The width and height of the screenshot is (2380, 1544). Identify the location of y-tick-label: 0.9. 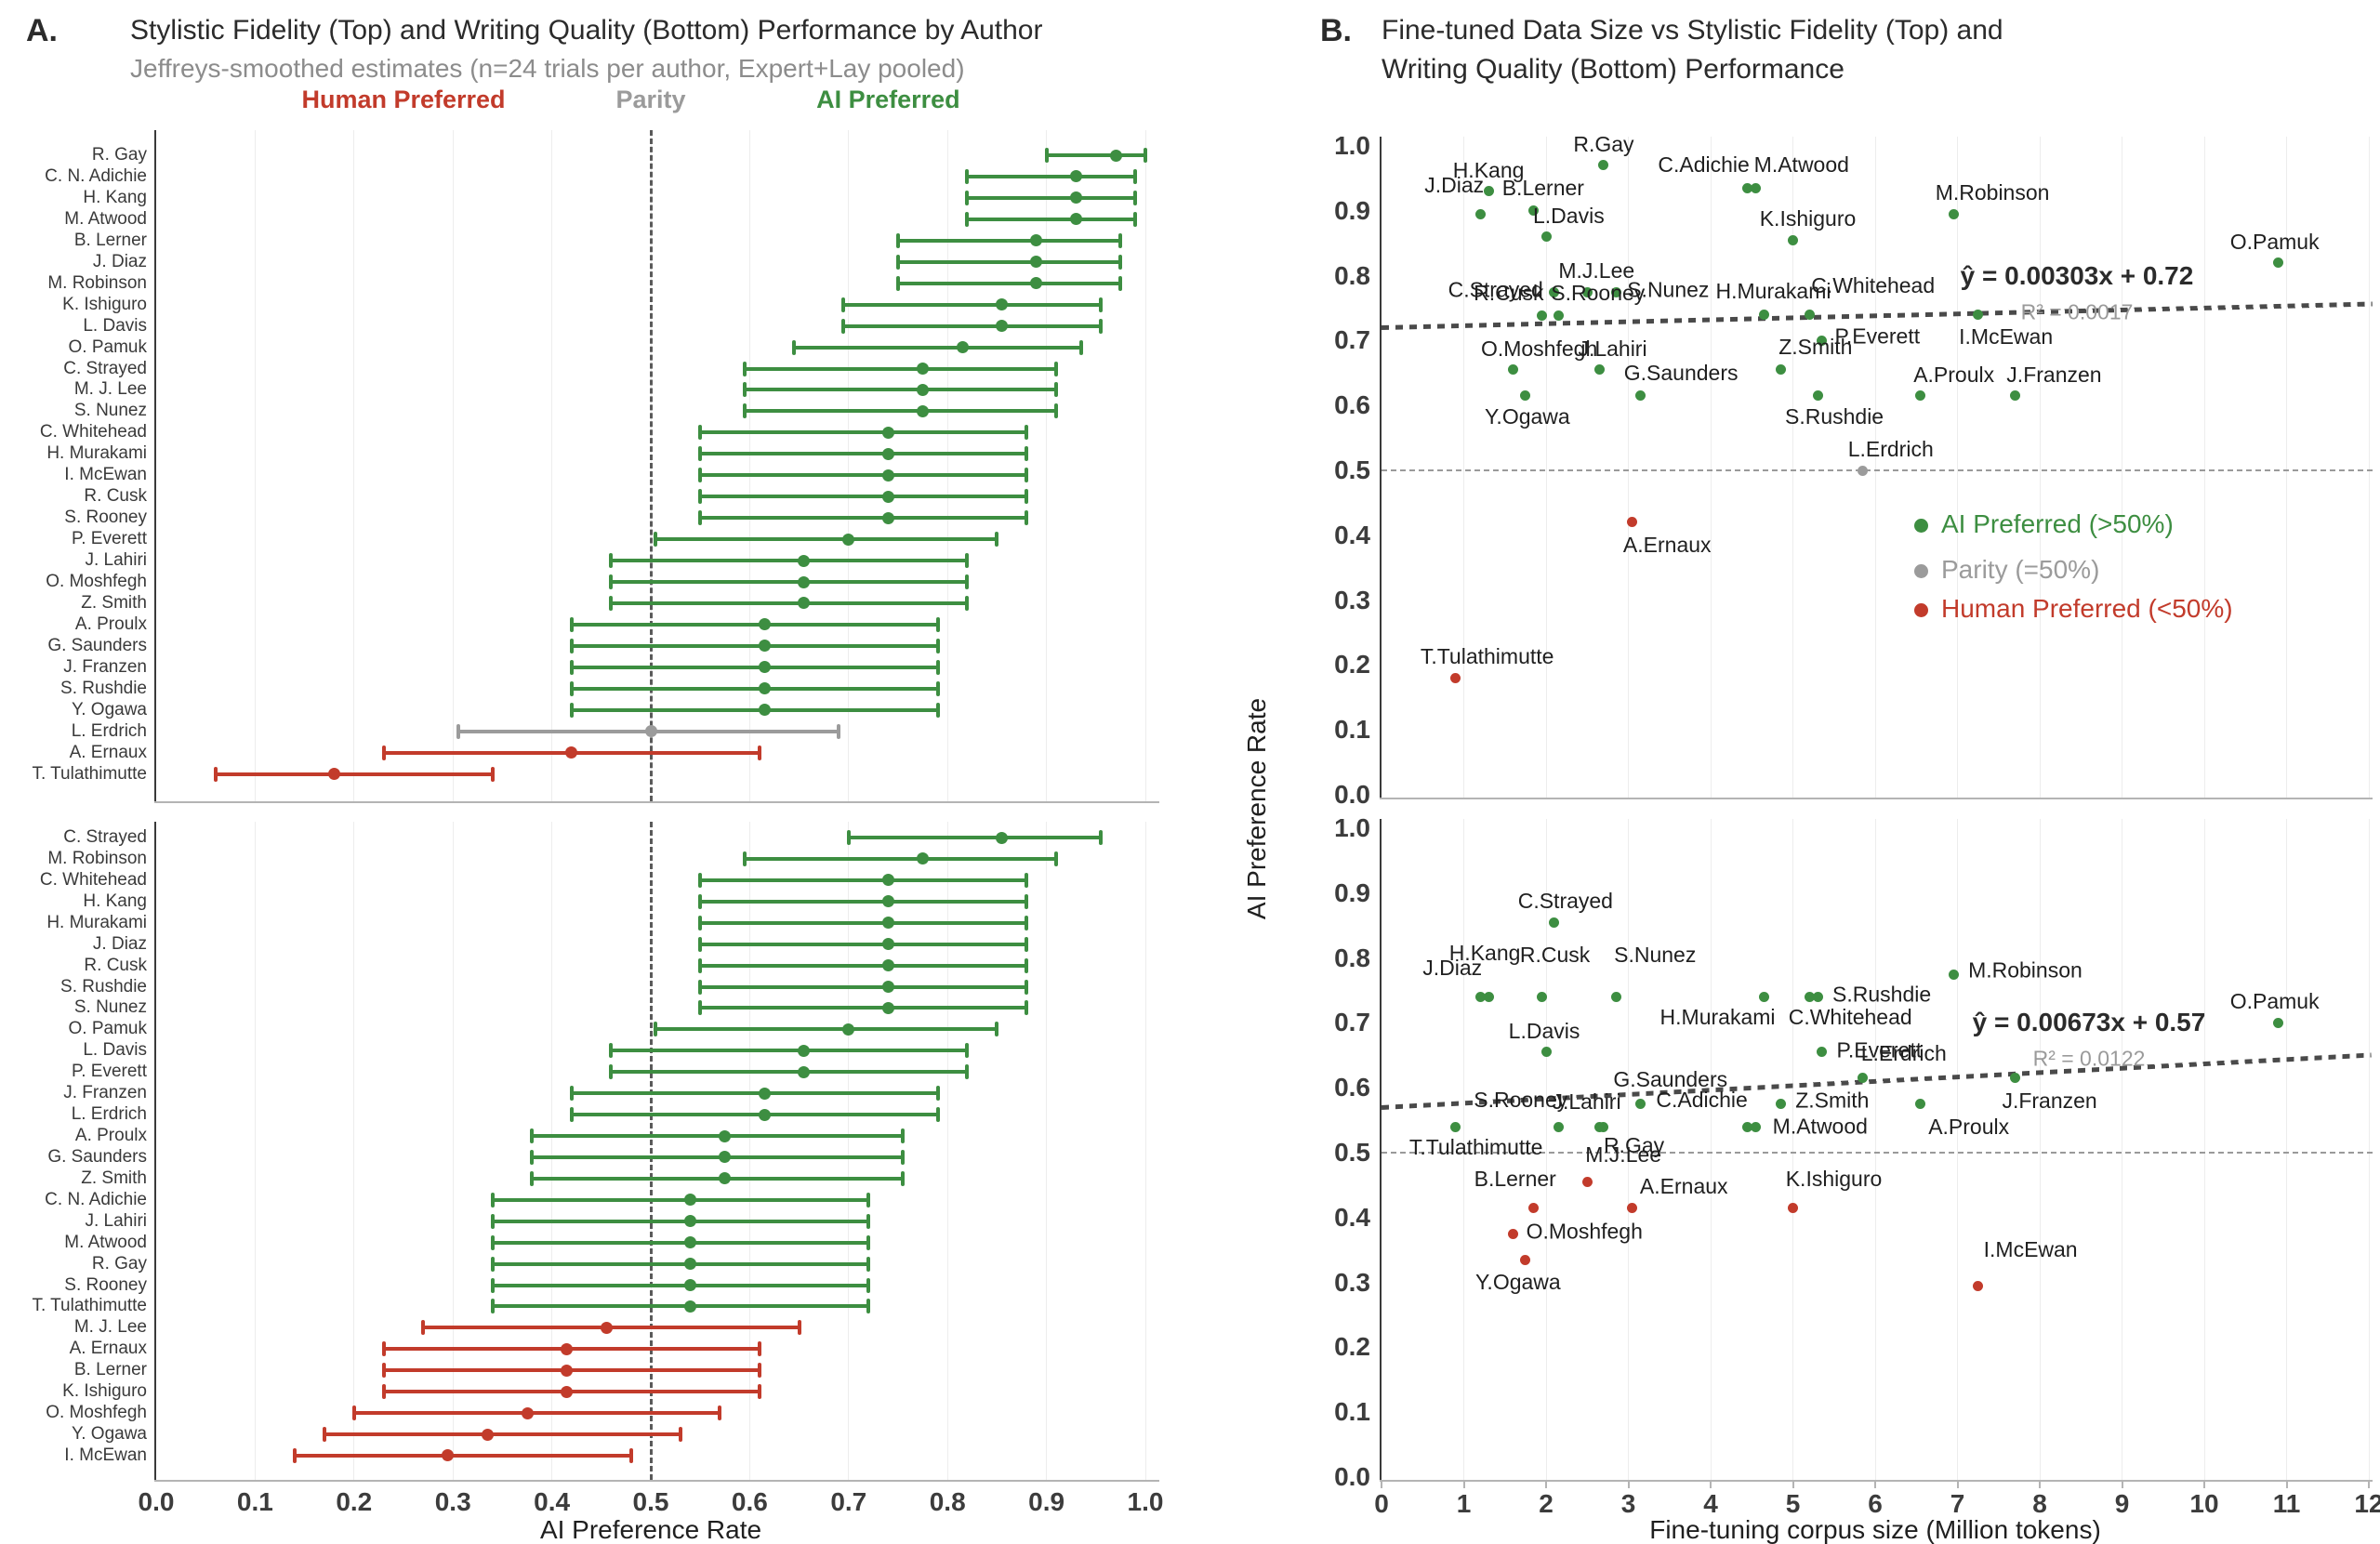
(1352, 210).